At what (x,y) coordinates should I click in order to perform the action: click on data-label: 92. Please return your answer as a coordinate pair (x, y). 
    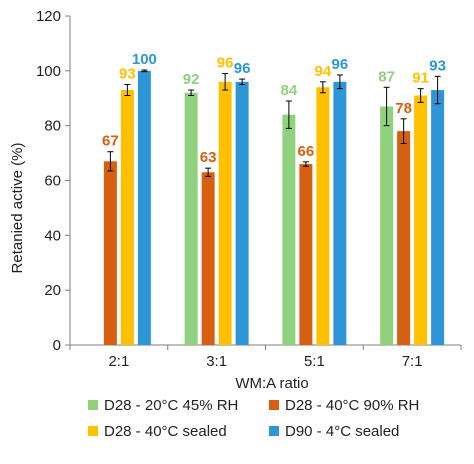
    Looking at the image, I should click on (191, 79).